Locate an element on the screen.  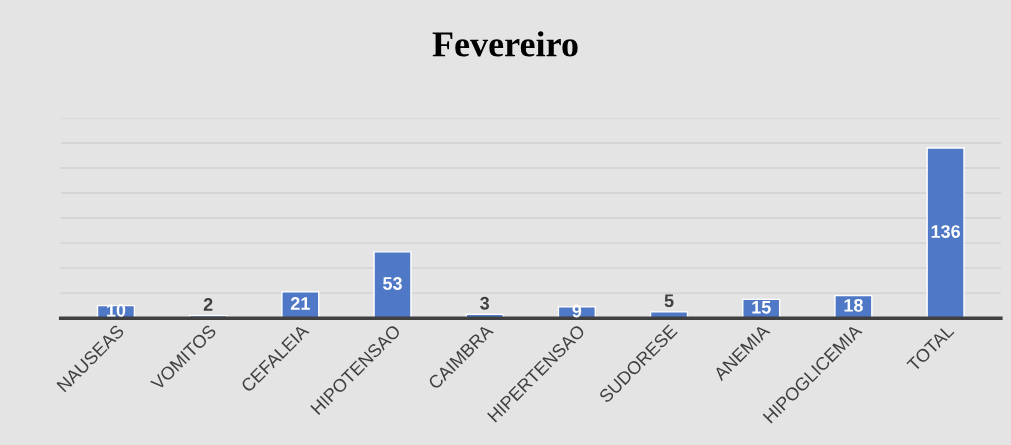
data-label: 21 is located at coordinates (300, 303).